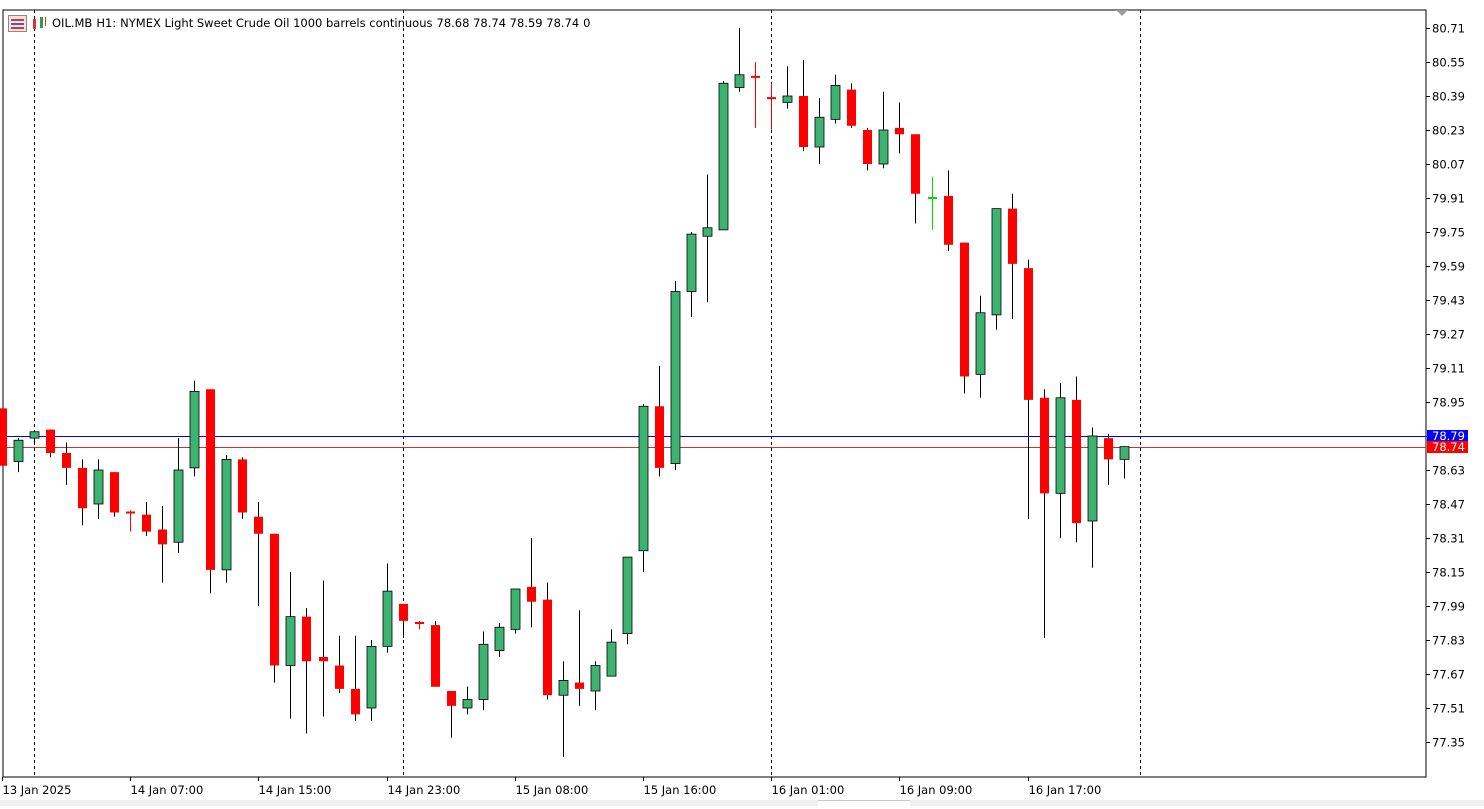  Describe the element at coordinates (1122, 13) in the screenshot. I see `chart-shift-marker` at that location.